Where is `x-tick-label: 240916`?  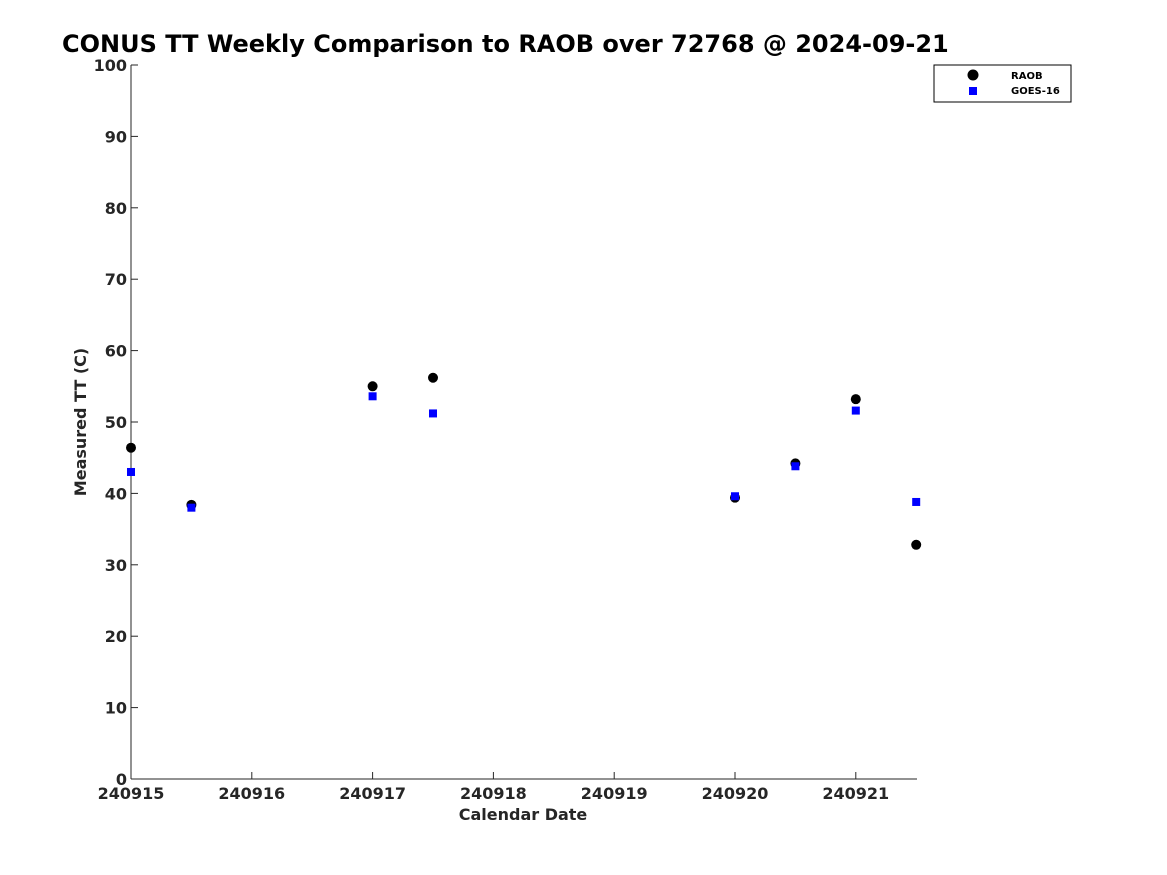
x-tick-label: 240916 is located at coordinates (251, 793).